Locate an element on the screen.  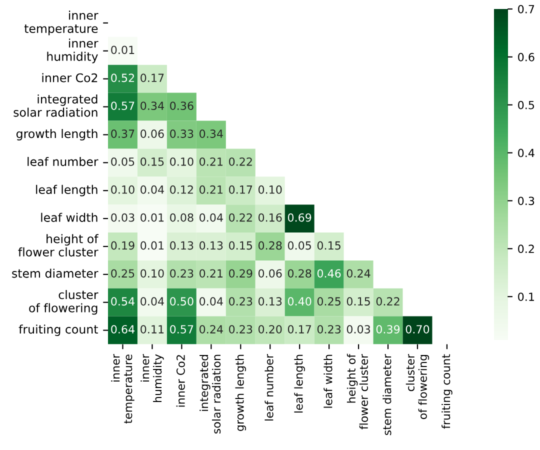
data-label: 0.39 is located at coordinates (388, 329).